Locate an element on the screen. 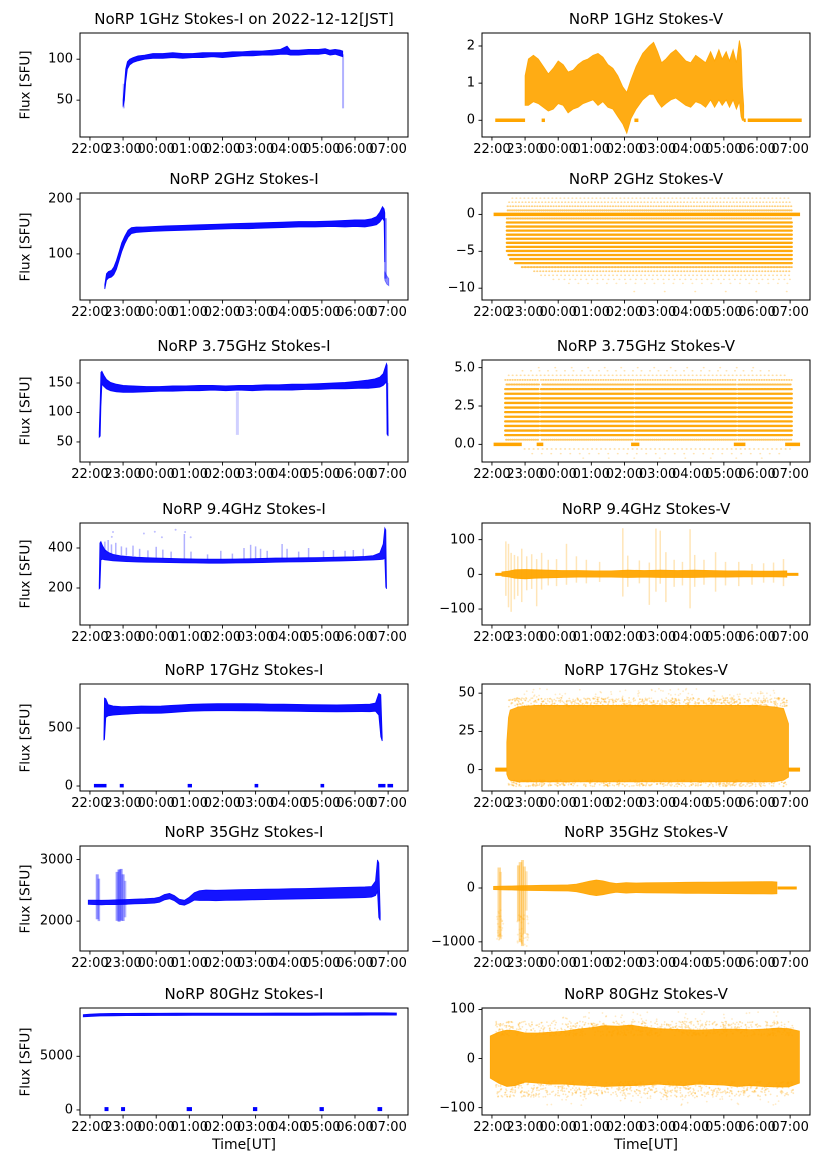  plot-title-17ghz-stokes-v: NoRP 17GHz Stokes-V is located at coordinates (646, 670).